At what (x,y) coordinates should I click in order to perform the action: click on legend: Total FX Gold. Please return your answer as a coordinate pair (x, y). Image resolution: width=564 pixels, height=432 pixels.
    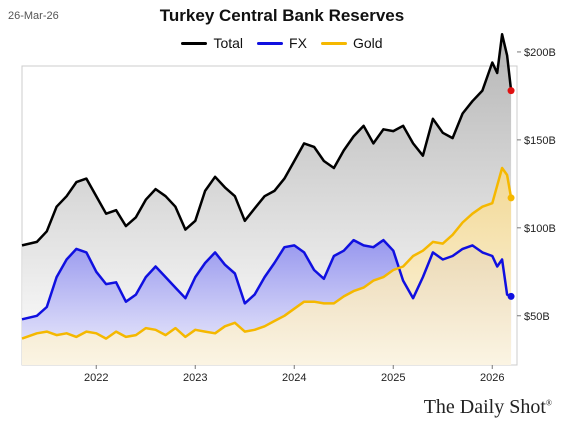
    Looking at the image, I should click on (282, 43).